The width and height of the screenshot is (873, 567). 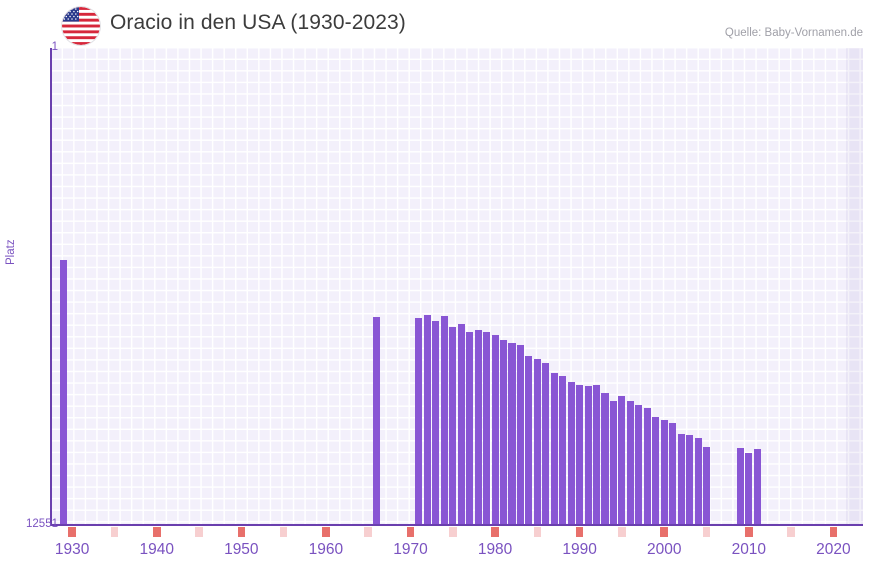 What do you see at coordinates (11, 252) in the screenshot?
I see `y-axis-title: Platz` at bounding box center [11, 252].